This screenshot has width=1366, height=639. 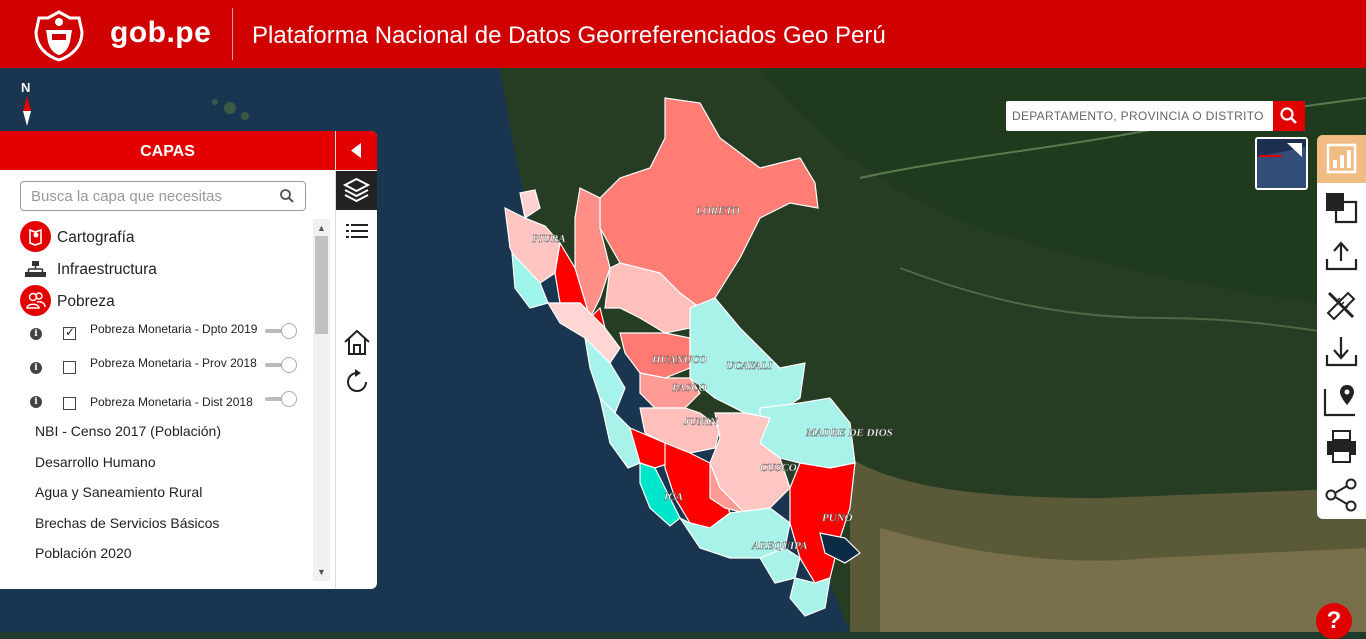 I want to click on layer-search-field: Busca la capa que necesitas, so click(x=163, y=196).